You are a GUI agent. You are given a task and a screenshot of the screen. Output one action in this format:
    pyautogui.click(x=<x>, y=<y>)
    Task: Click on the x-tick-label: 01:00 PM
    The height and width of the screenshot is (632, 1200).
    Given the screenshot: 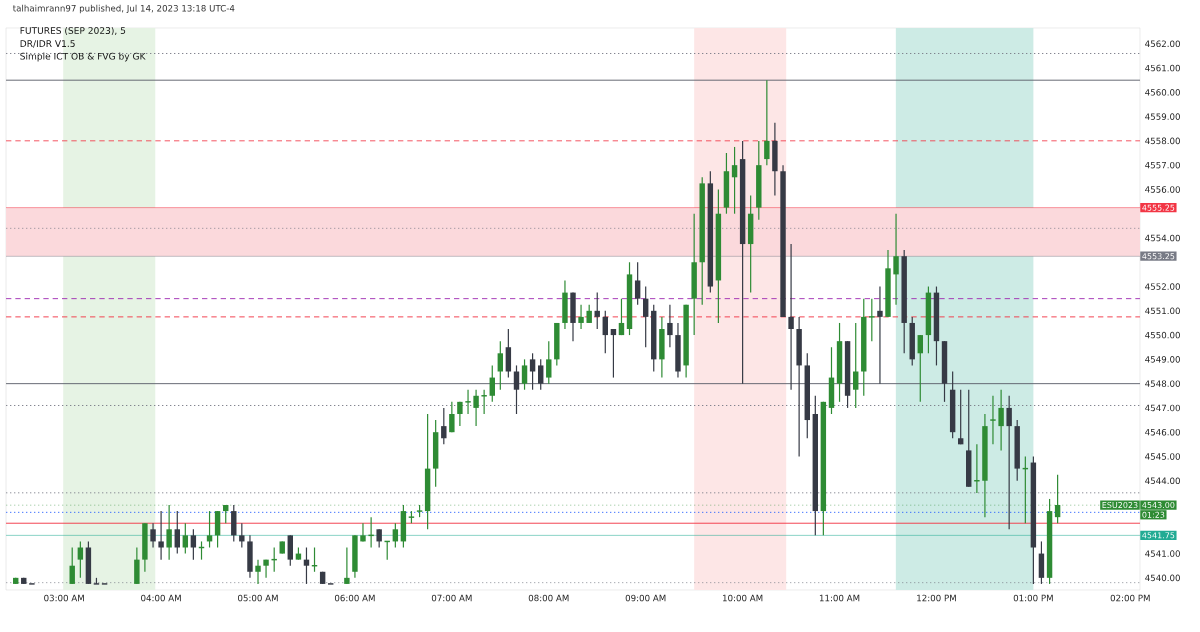 What is the action you would take?
    pyautogui.click(x=1033, y=598)
    